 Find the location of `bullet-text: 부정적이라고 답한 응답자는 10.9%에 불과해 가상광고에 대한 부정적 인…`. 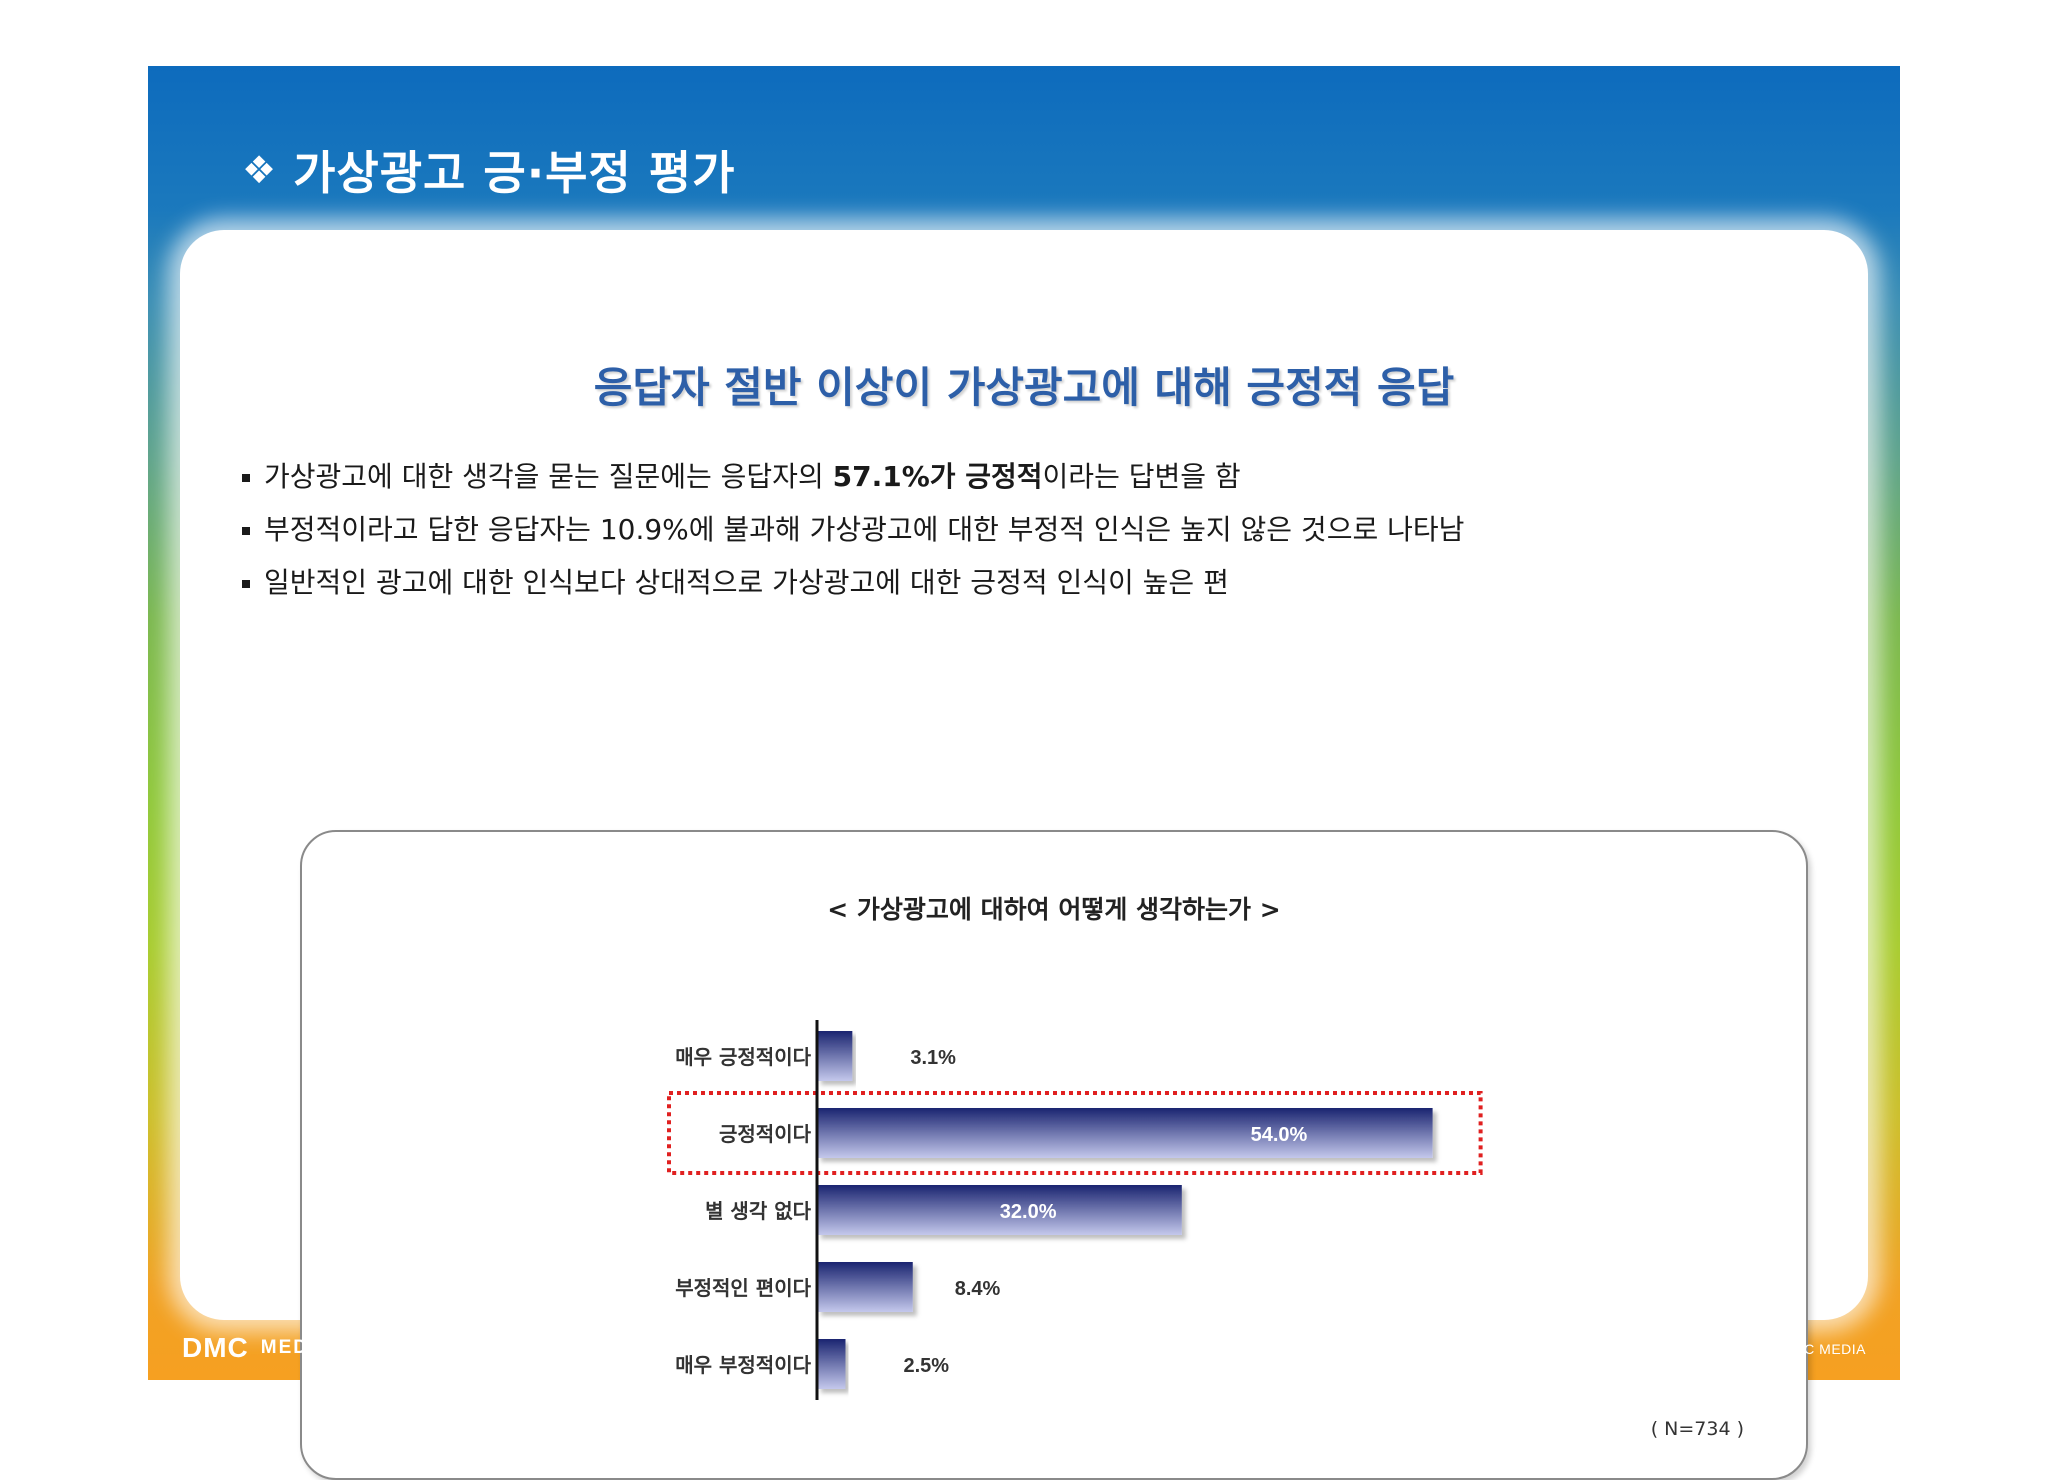

bullet-text: 부정적이라고 답한 응답자는 10.9%에 불과해 가상광고에 대한 부정적 인… is located at coordinates (864, 529).